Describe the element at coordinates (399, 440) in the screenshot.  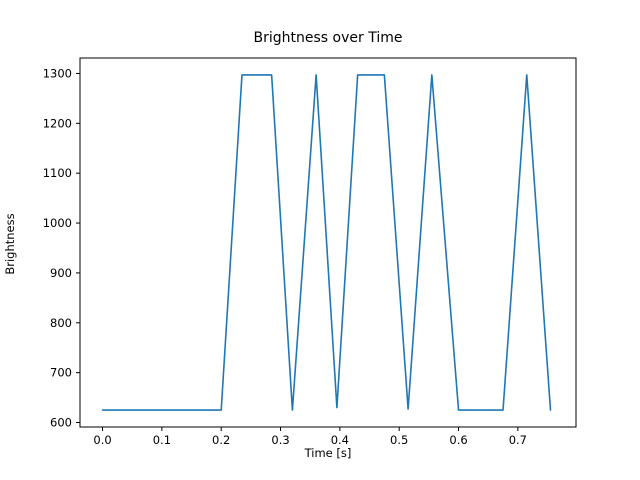
I see `x-tick-label: 0.5` at that location.